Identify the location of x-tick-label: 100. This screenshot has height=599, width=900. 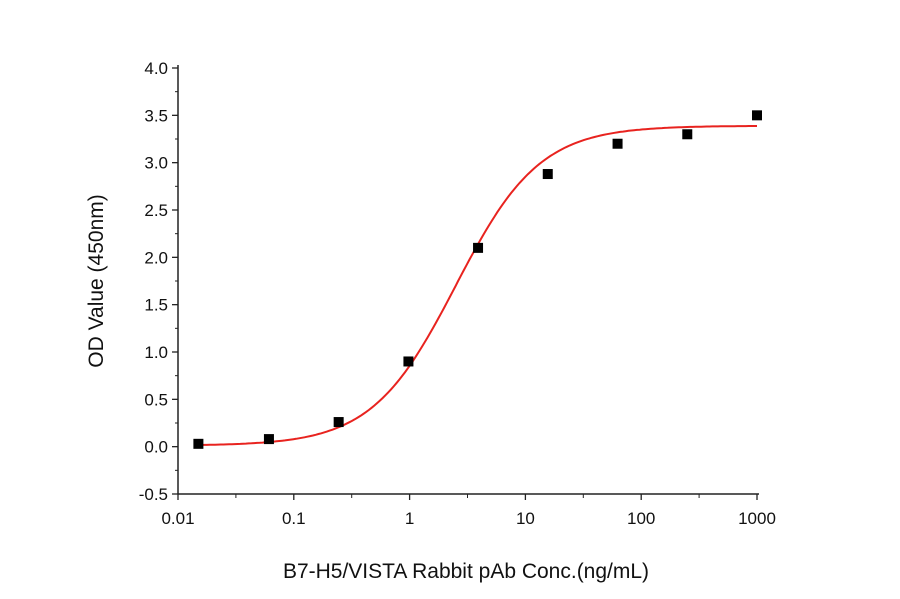
(641, 518).